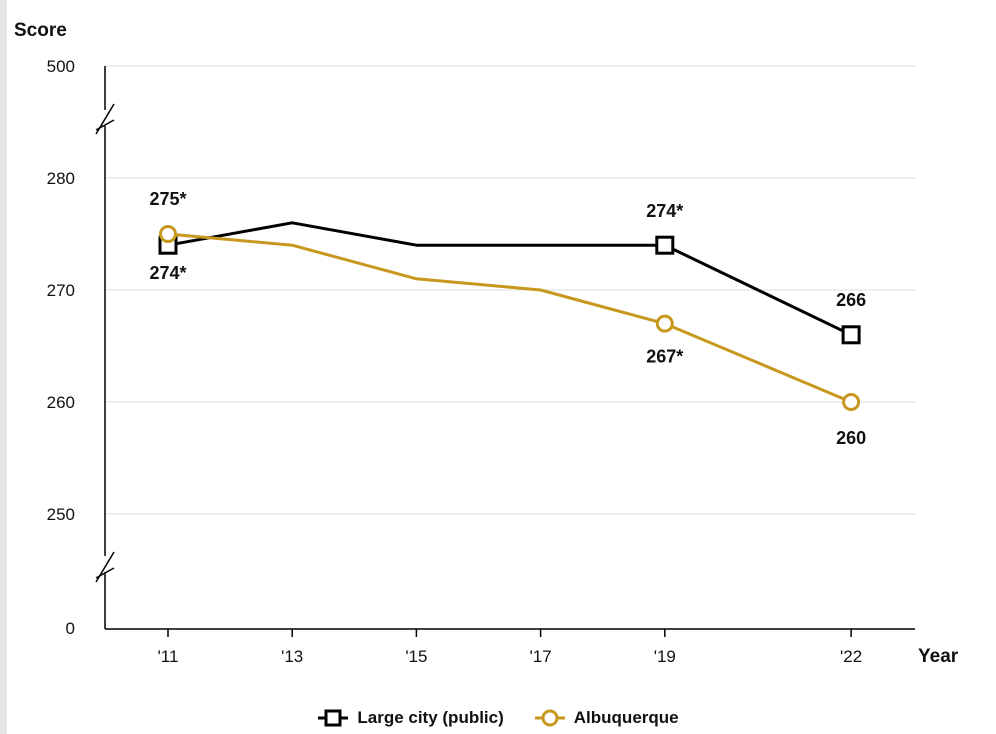  I want to click on y-tick-label: 280, so click(61, 178).